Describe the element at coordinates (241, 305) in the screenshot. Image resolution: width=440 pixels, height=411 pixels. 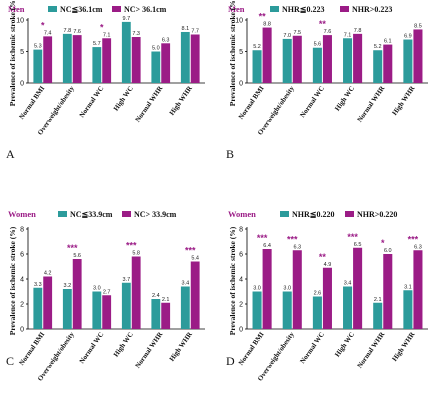
I see `y-tick-label: 2` at that location.